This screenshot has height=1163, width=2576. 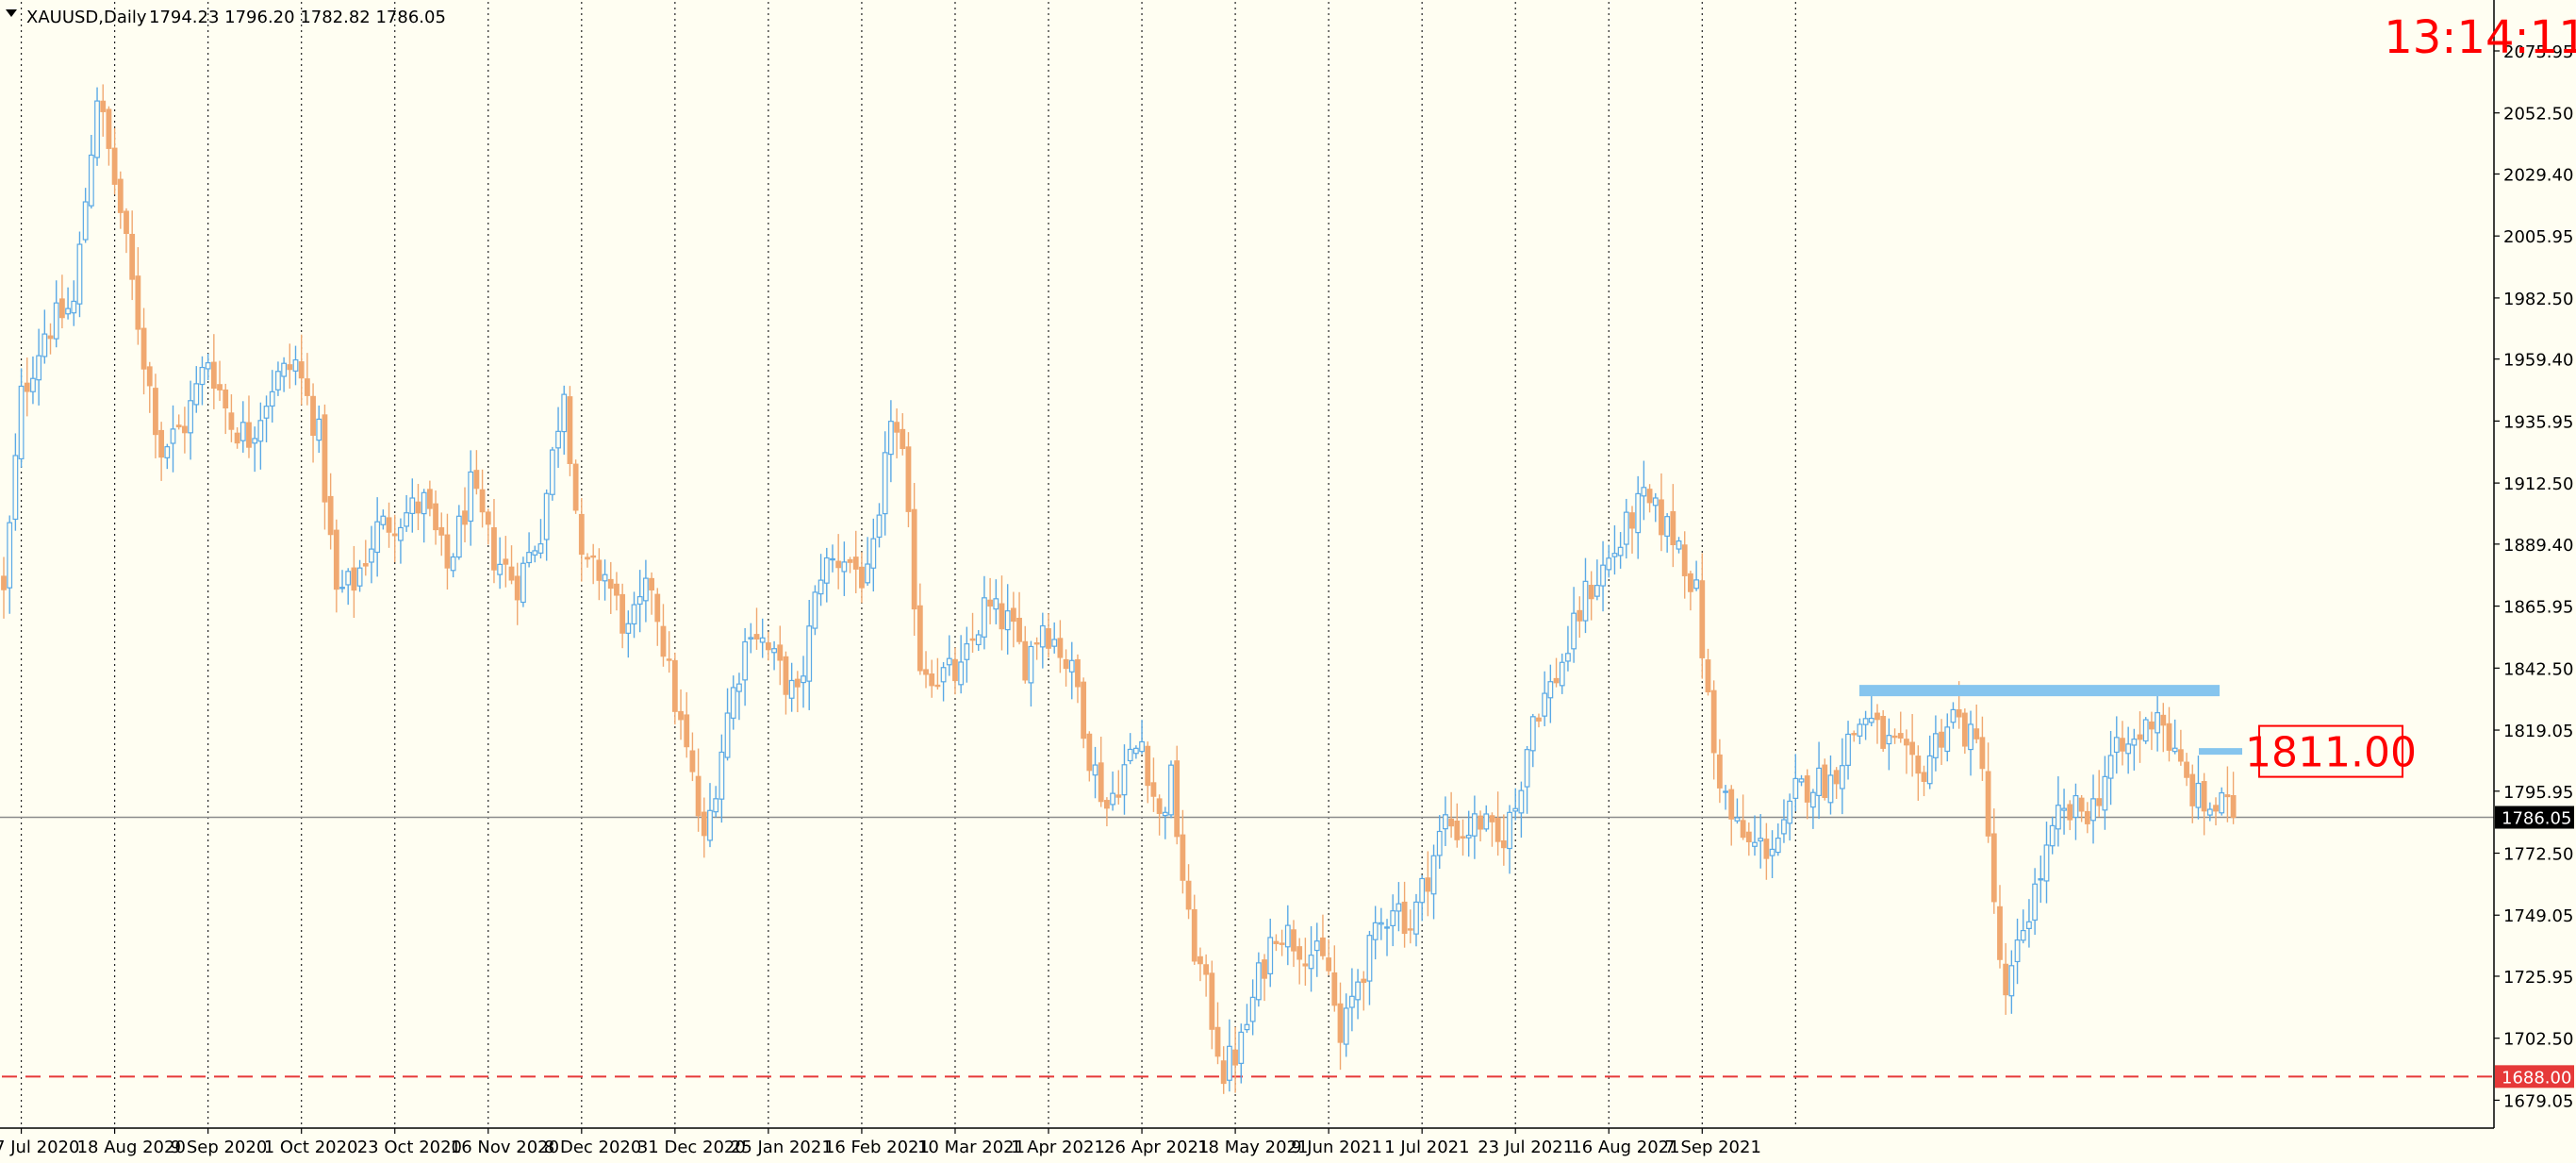 What do you see at coordinates (11, 13) in the screenshot?
I see `triangle-down-icon` at bounding box center [11, 13].